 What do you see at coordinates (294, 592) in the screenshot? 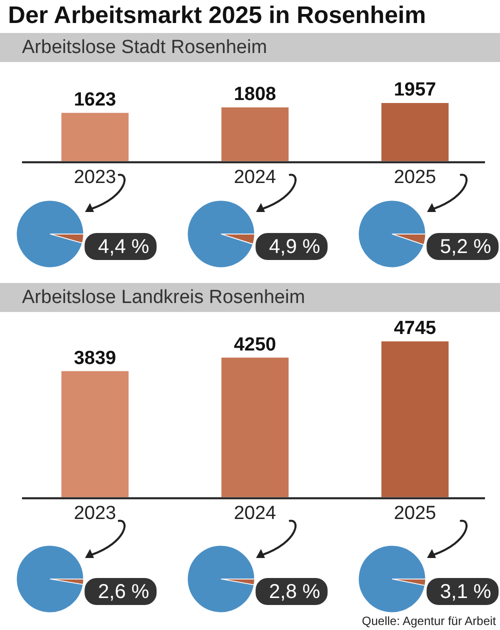
I see `data-label: 2,8 %` at bounding box center [294, 592].